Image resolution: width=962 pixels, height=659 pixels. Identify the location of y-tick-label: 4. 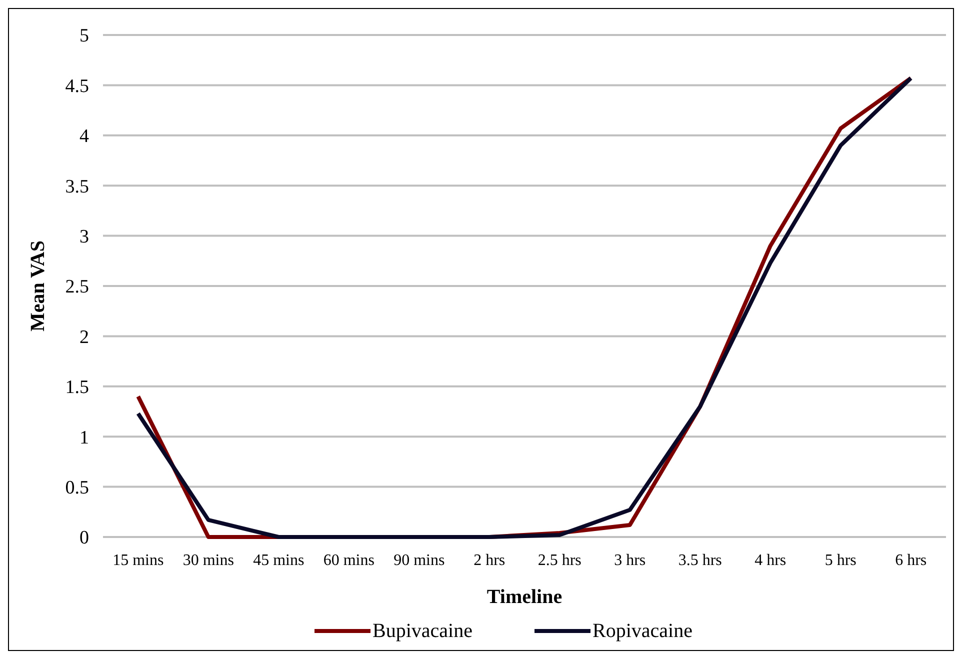
(85, 137).